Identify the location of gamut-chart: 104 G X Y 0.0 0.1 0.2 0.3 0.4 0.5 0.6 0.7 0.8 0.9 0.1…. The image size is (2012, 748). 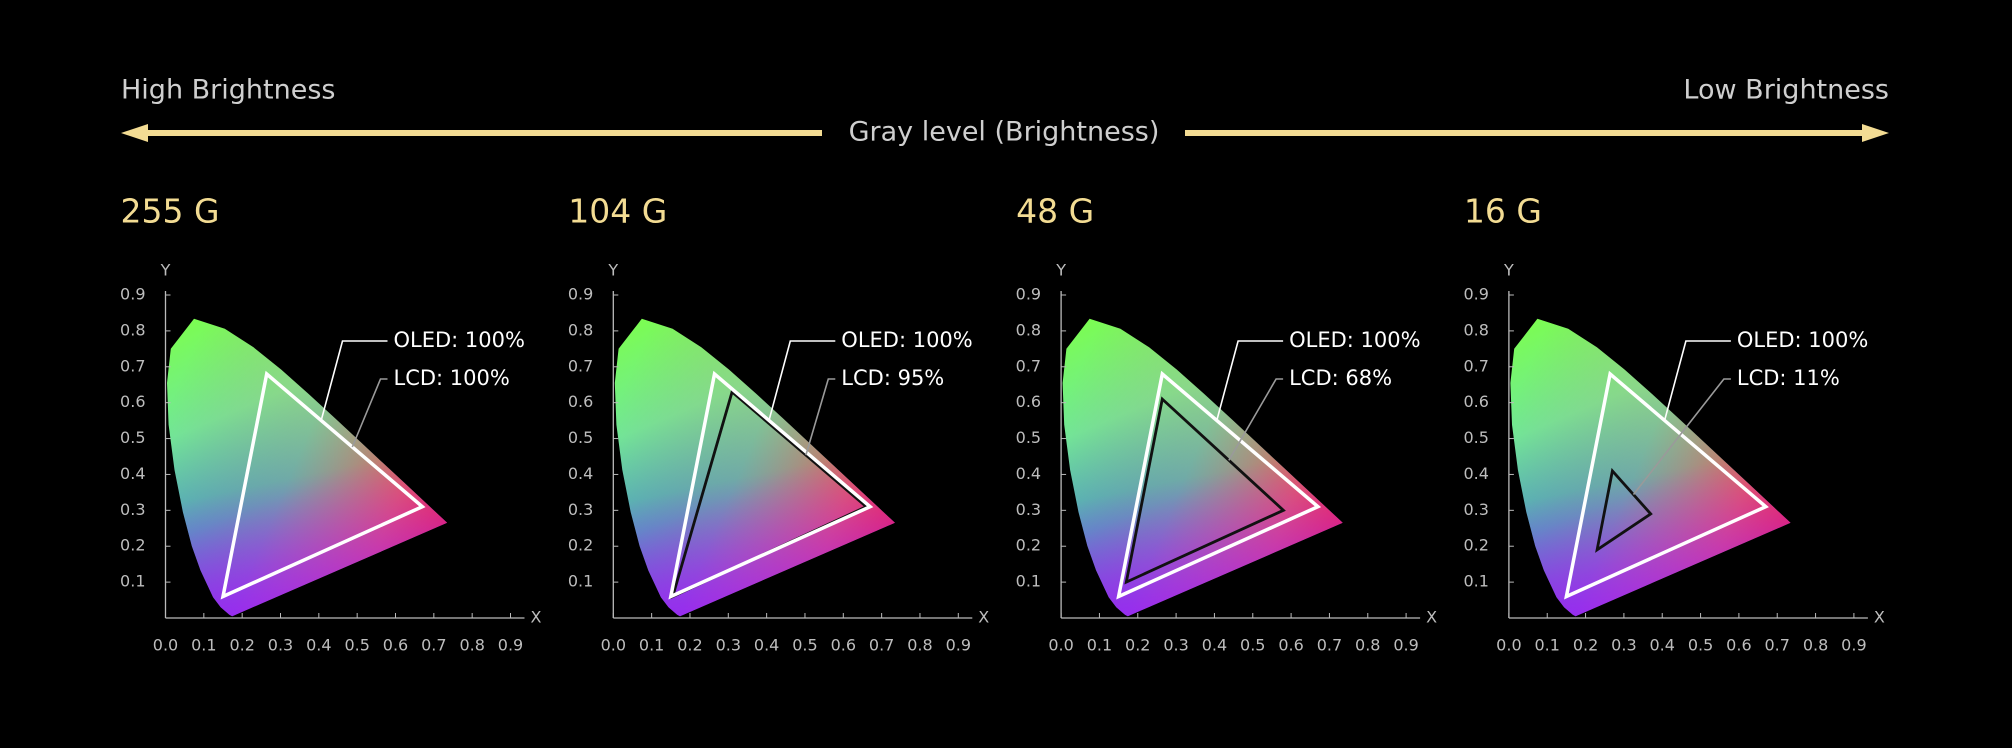
(778, 423).